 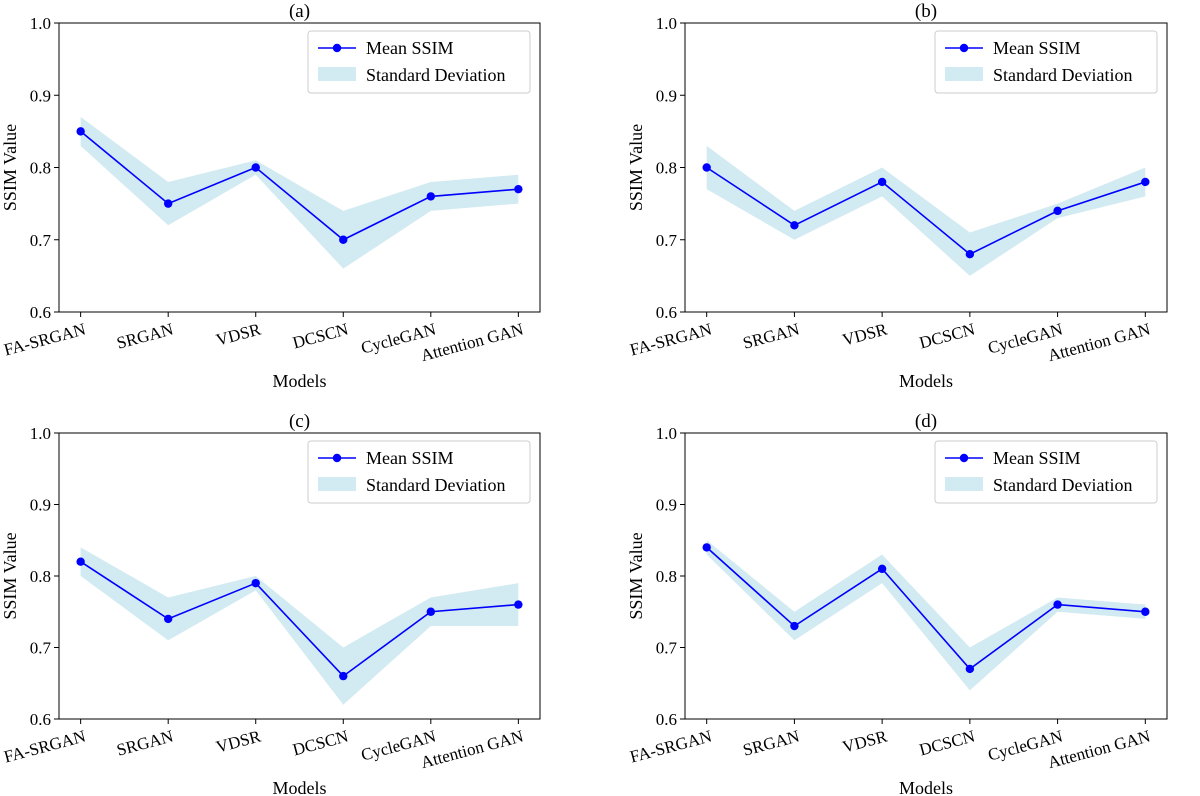 I want to click on panel-title: (d), so click(x=926, y=421).